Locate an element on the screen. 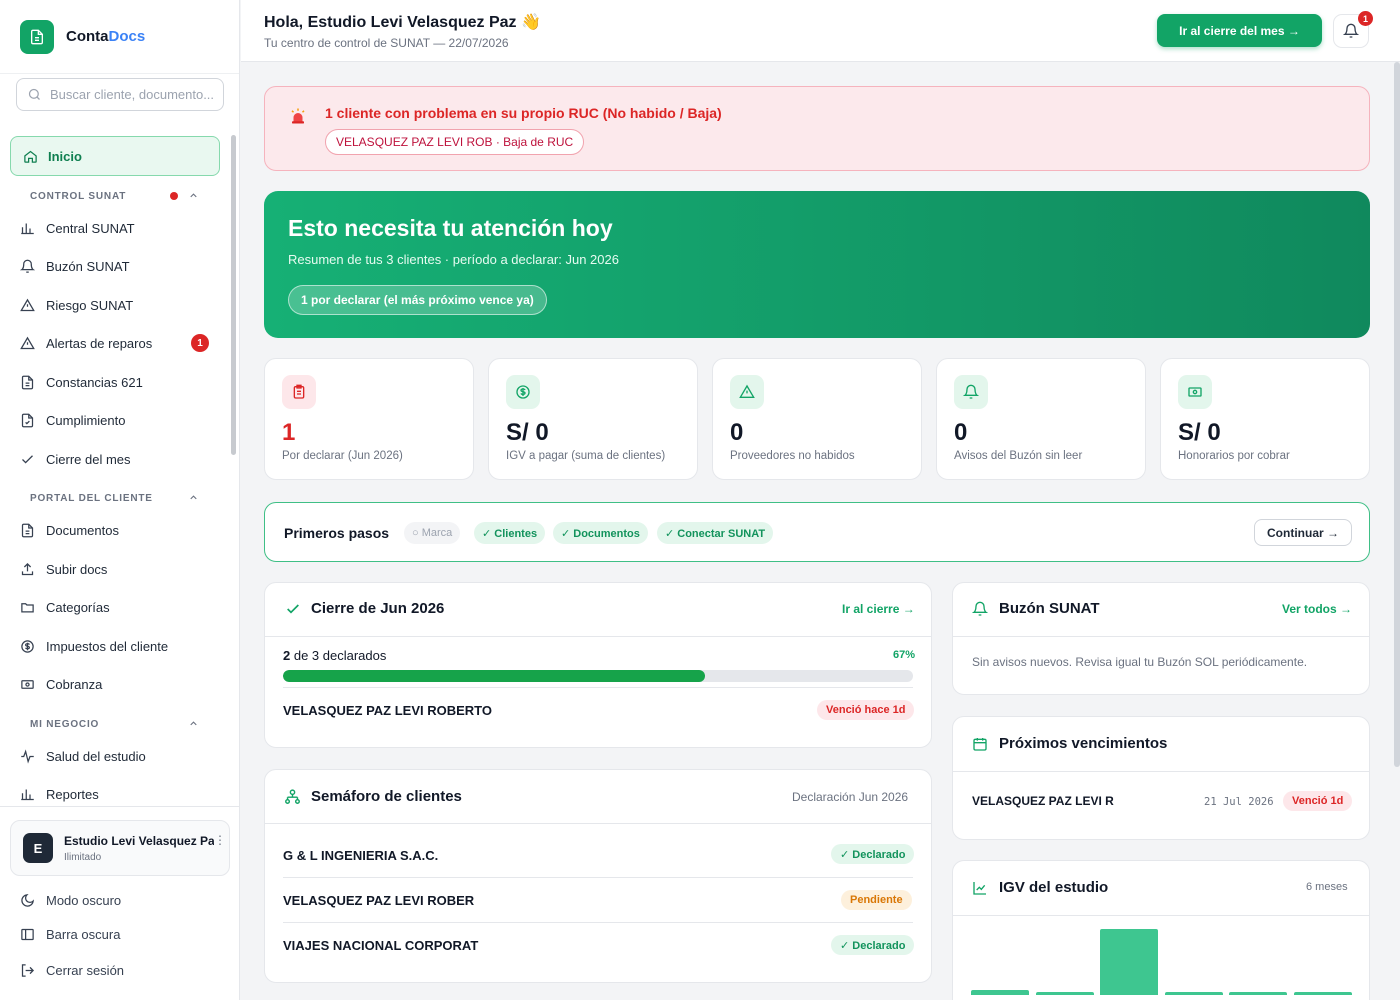 The height and width of the screenshot is (1000, 1400). line-chart-icon is located at coordinates (979, 888).